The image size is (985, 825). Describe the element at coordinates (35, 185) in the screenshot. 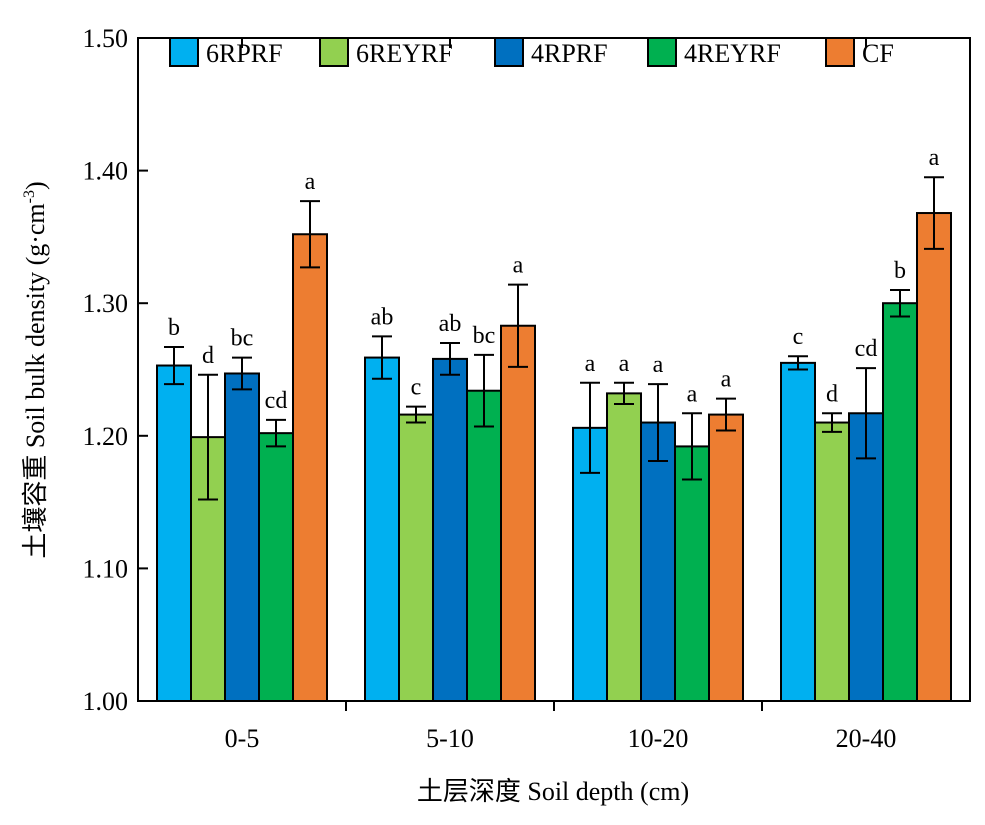

I see `y-axis-label-close: )` at that location.